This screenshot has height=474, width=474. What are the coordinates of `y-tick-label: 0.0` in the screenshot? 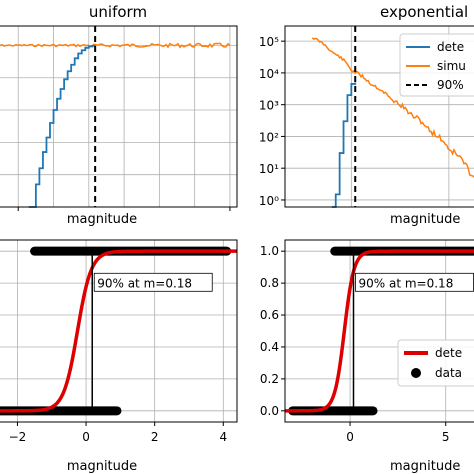 It's located at (269, 411).